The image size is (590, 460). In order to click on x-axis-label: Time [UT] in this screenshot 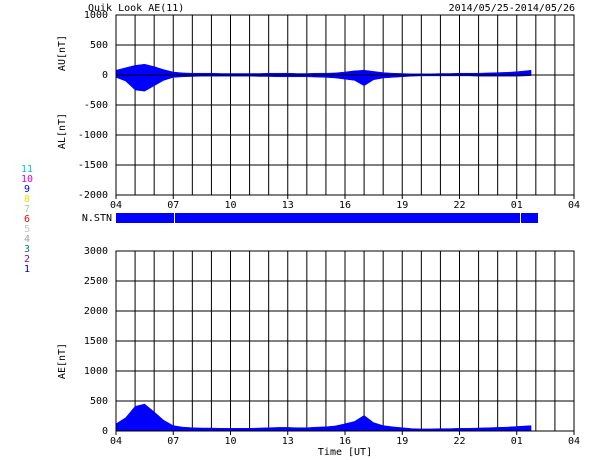, I will do `click(345, 452)`.